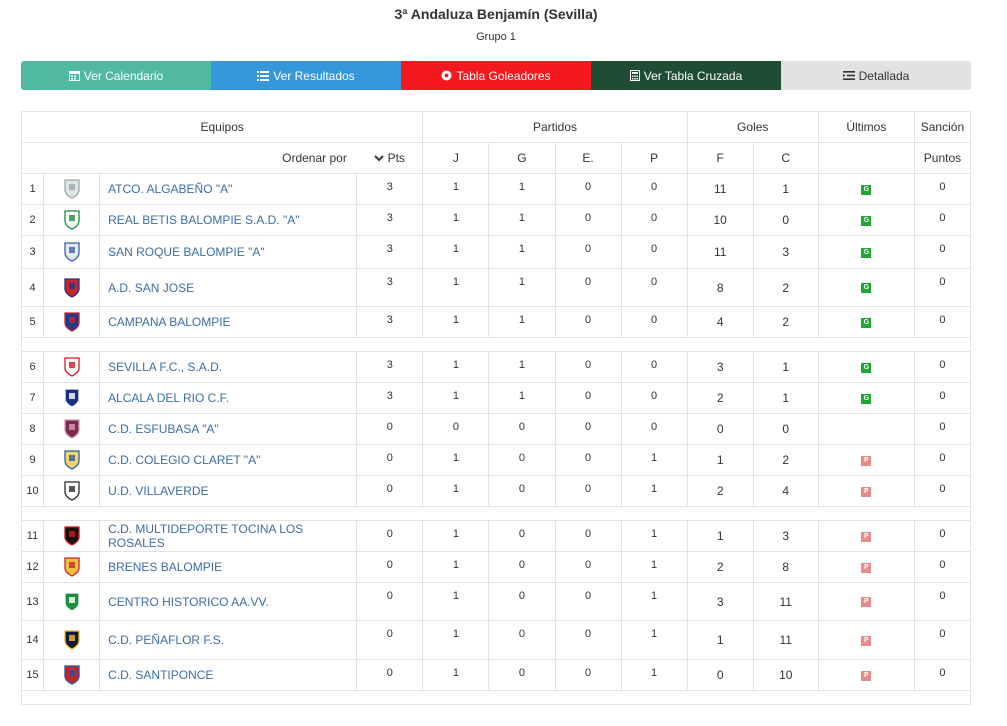 The image size is (1007, 726). I want to click on c-cell: 4, so click(785, 491).